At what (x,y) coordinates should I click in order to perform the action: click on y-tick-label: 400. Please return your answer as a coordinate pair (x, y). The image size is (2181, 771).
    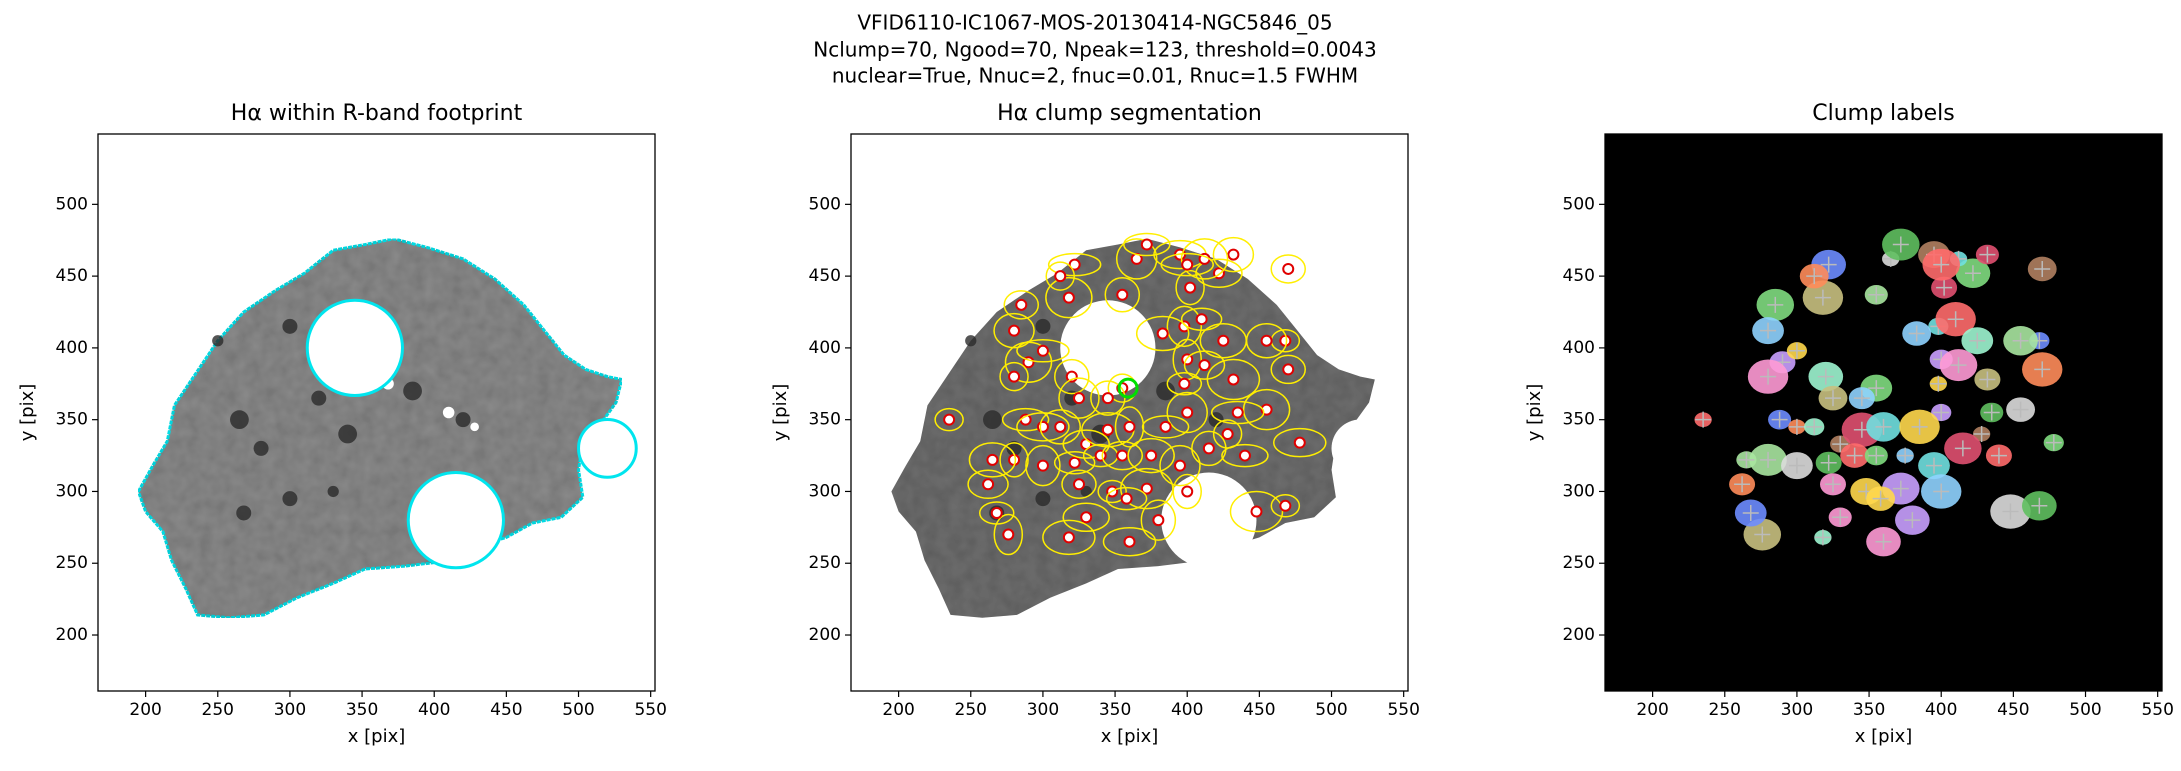
    Looking at the image, I should click on (72, 348).